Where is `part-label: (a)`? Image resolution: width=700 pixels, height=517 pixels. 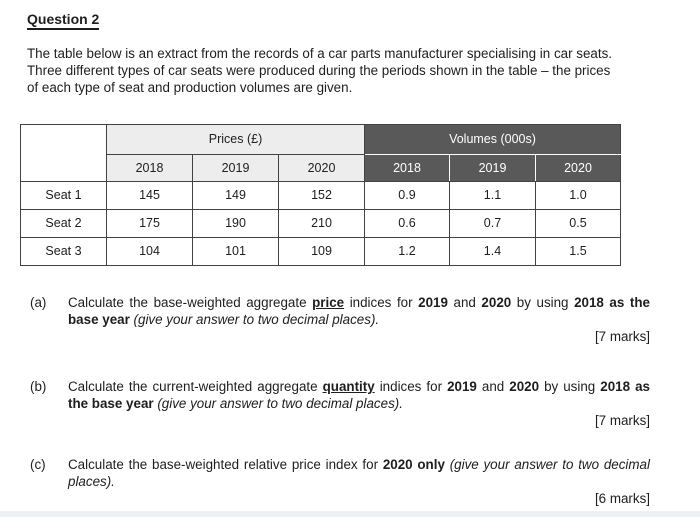
part-label: (a) is located at coordinates (38, 302).